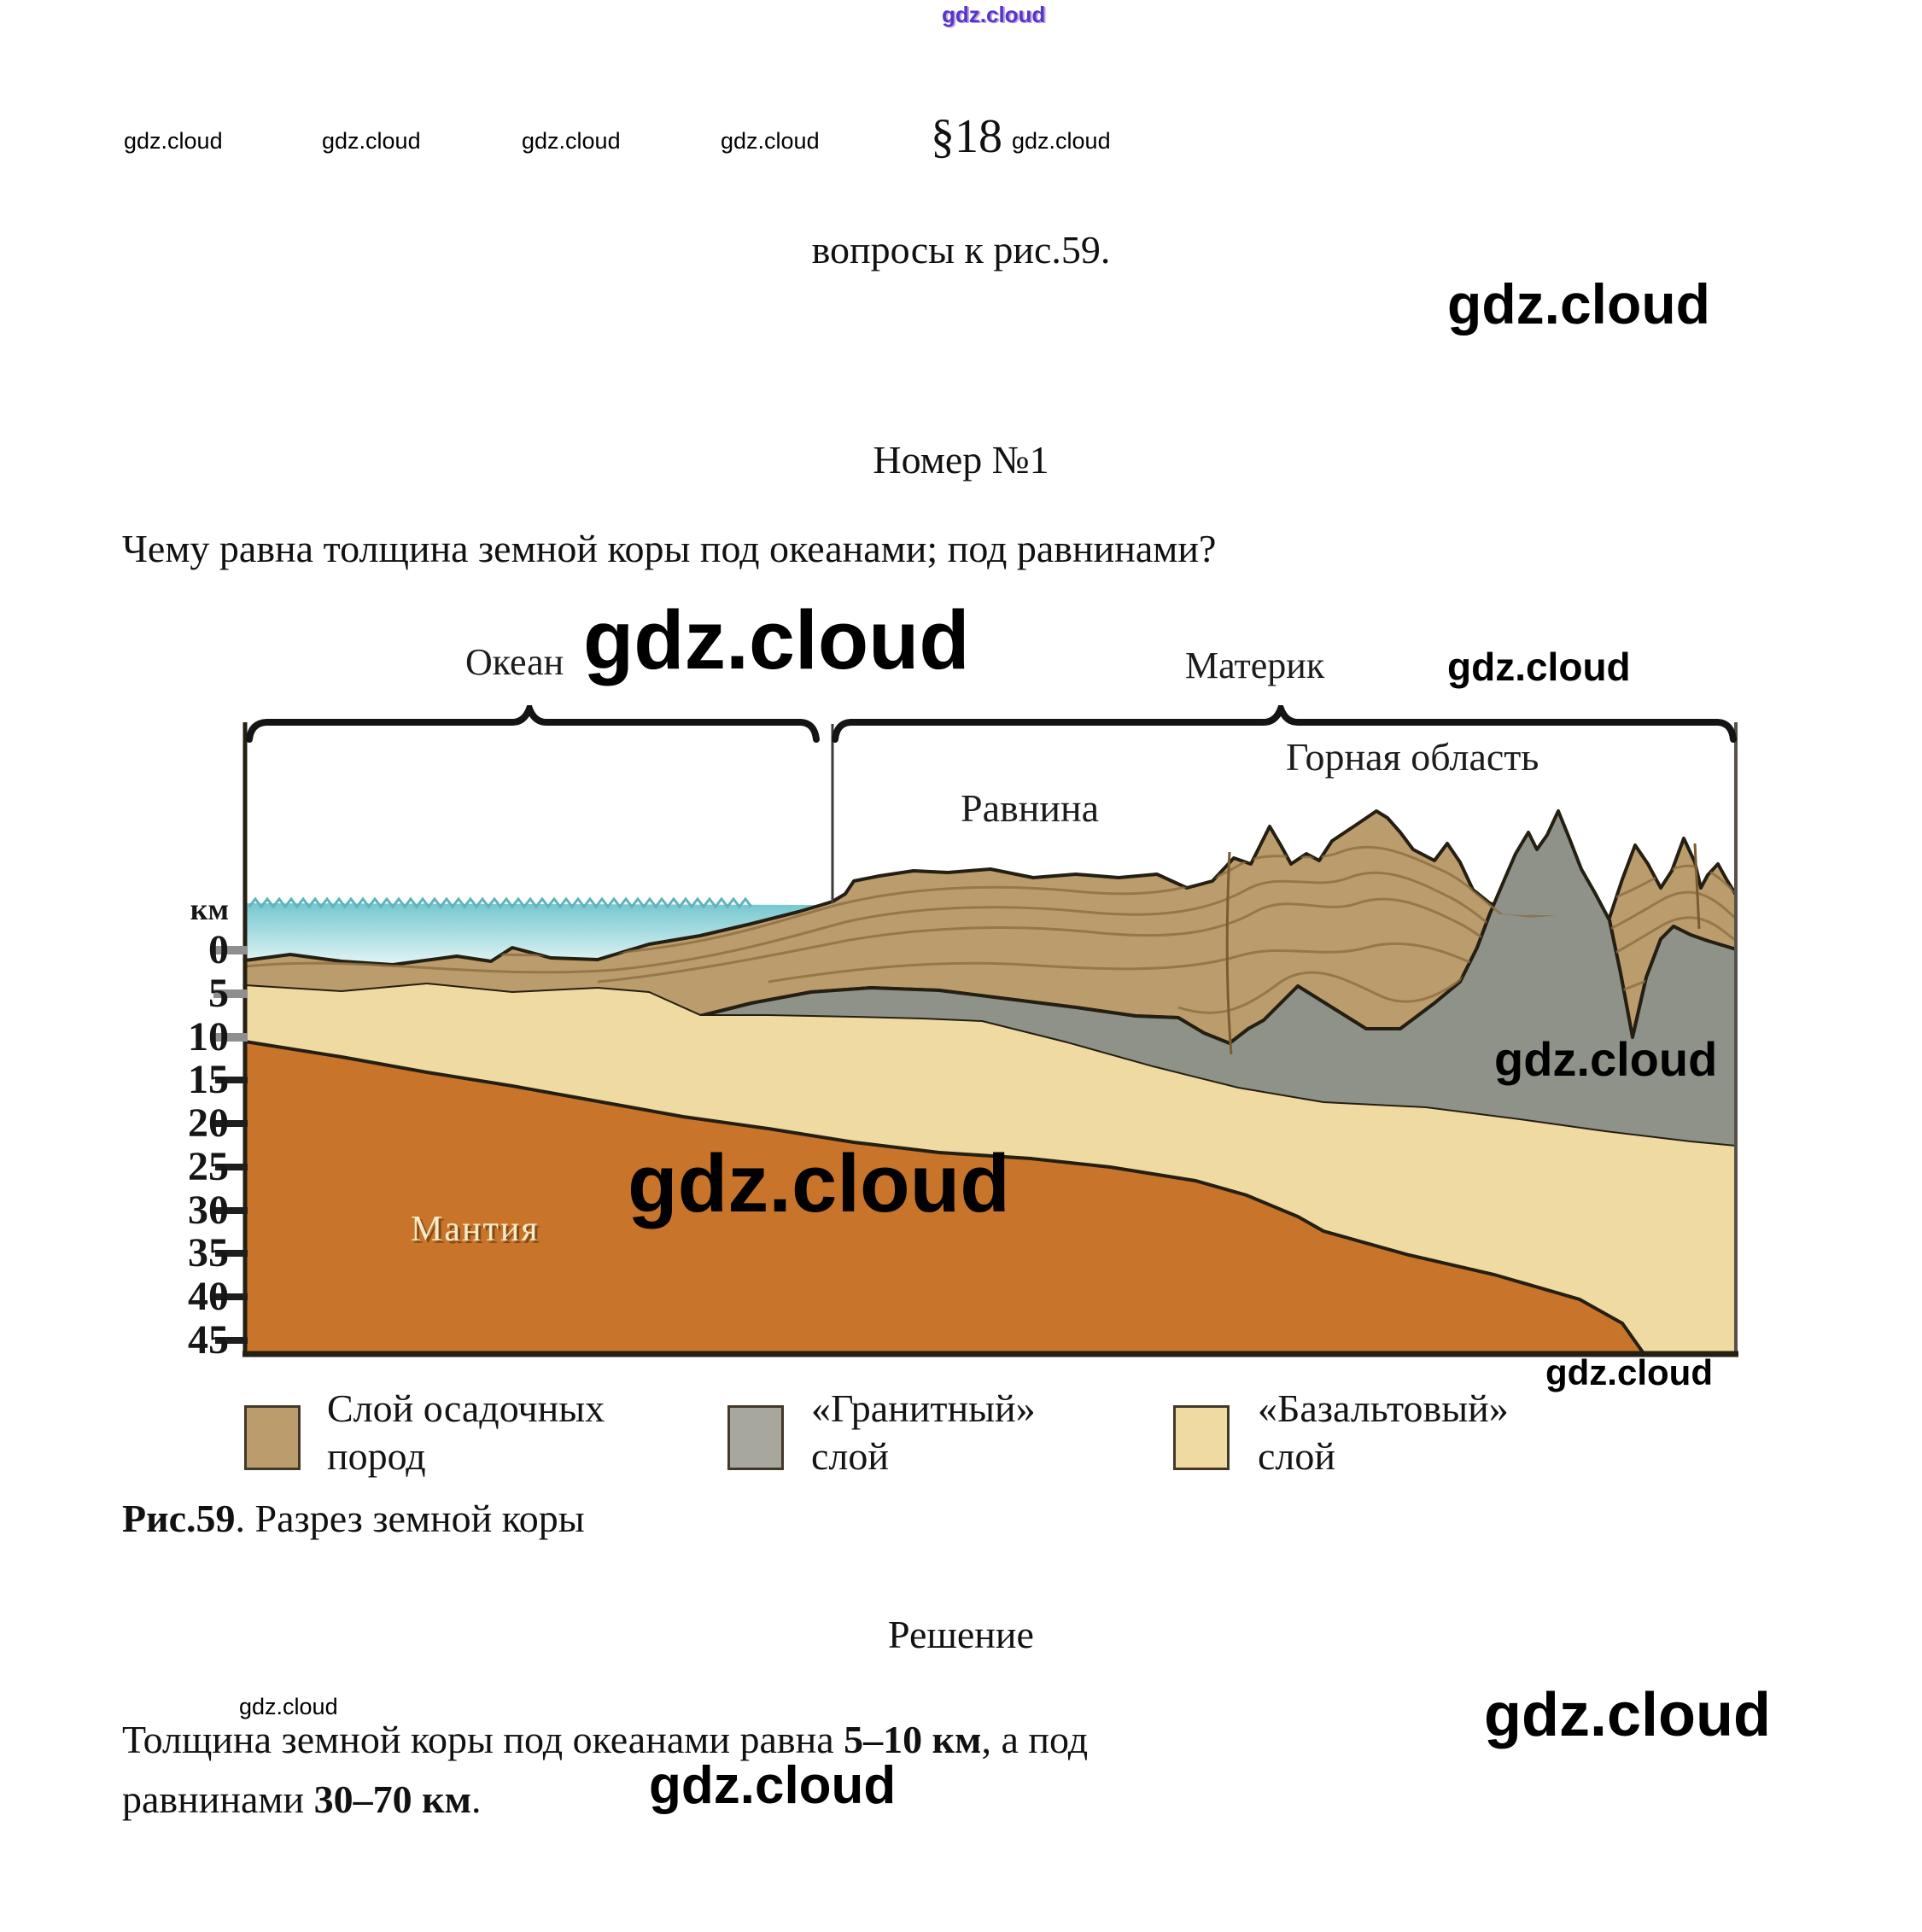  Describe the element at coordinates (850, 1456) in the screenshot. I see `legend-label-granite-line2: слой` at that location.